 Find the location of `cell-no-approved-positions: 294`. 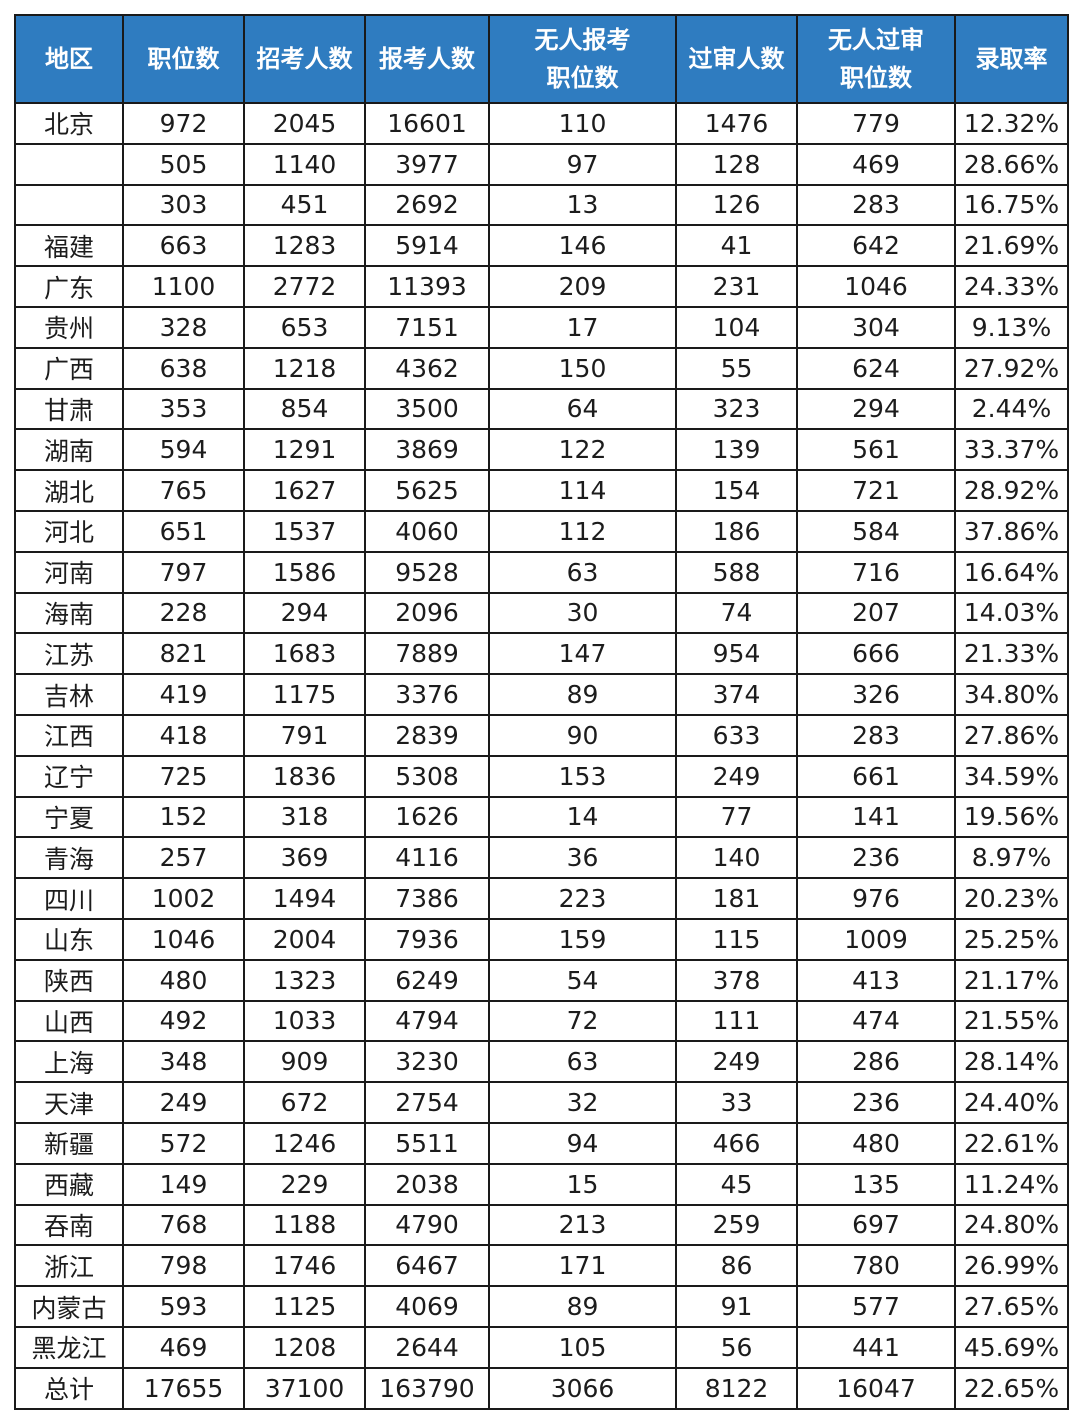

cell-no-approved-positions: 294 is located at coordinates (876, 409).